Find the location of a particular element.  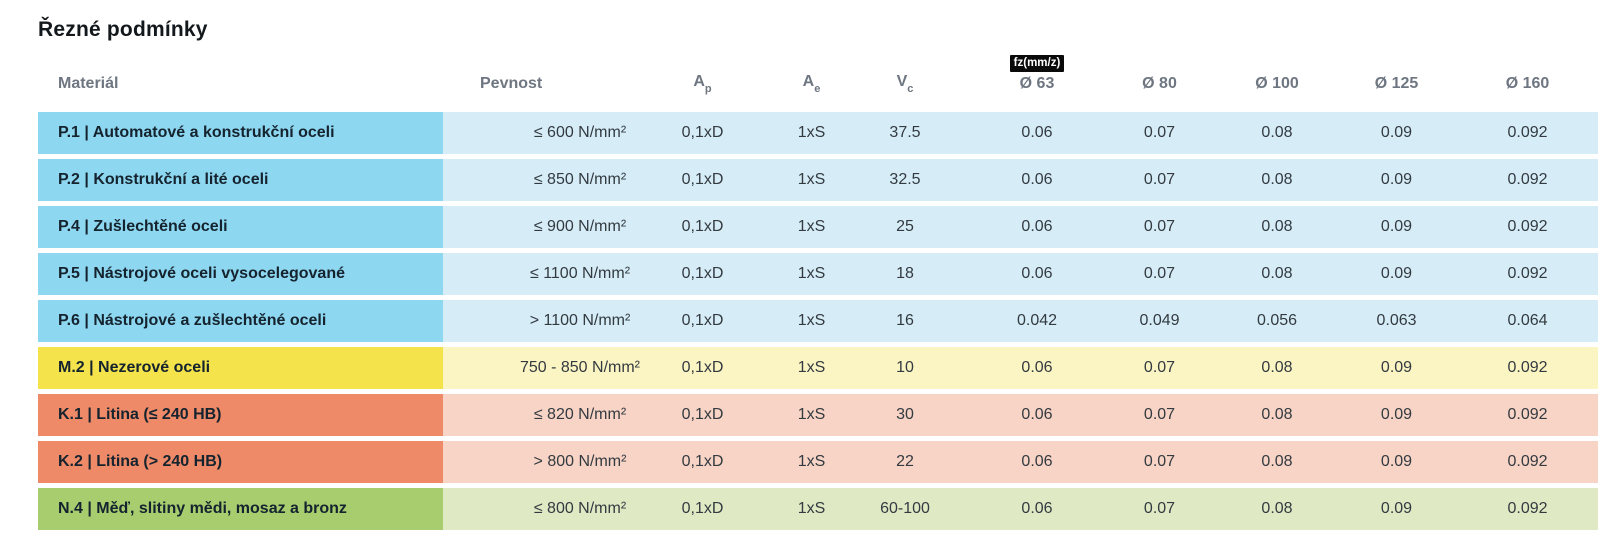

col-header-ap: Ap is located at coordinates (702, 77).